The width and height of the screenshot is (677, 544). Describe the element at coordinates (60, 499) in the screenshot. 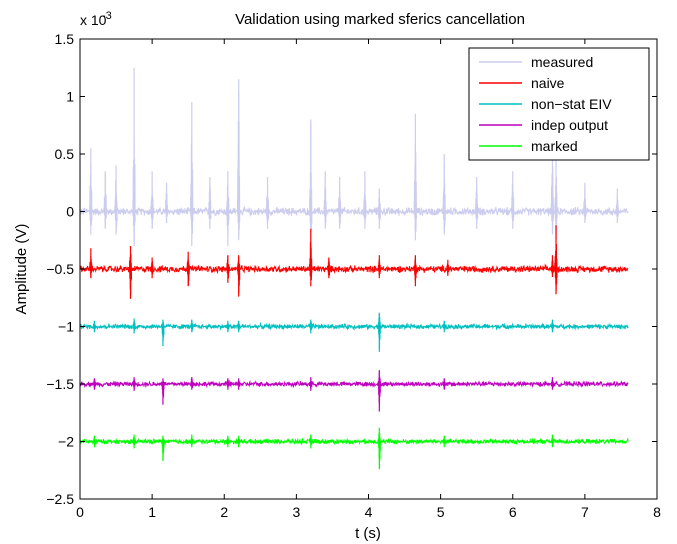

I see `y-tick-label: −2.5` at that location.